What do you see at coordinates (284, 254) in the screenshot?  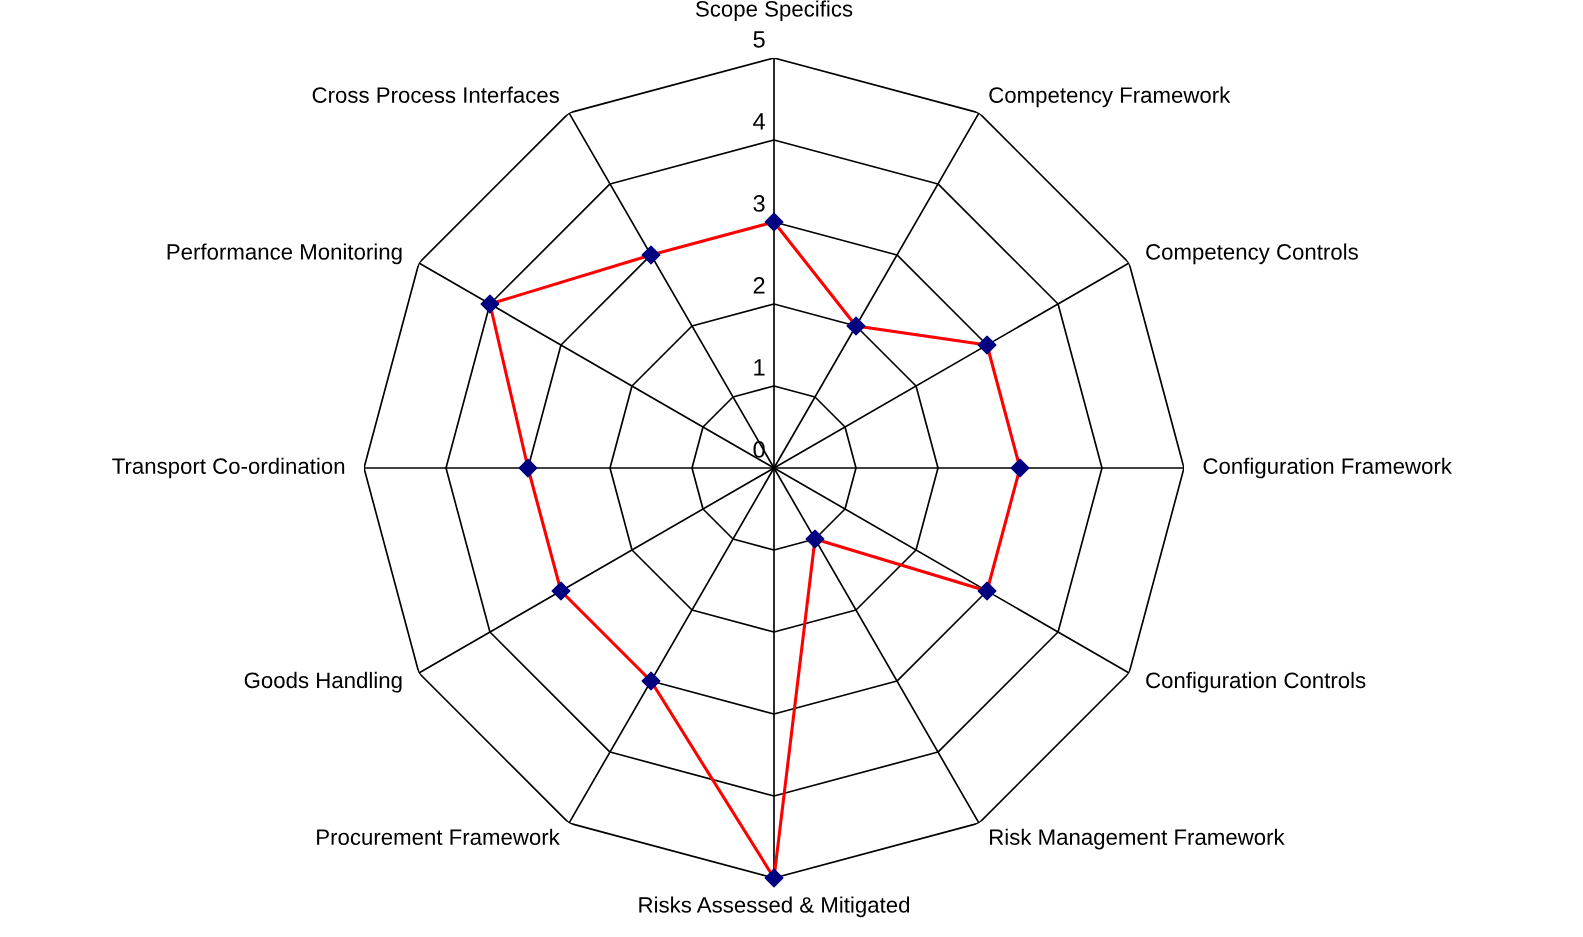 I see `spoke-label: Performance Monitoring` at bounding box center [284, 254].